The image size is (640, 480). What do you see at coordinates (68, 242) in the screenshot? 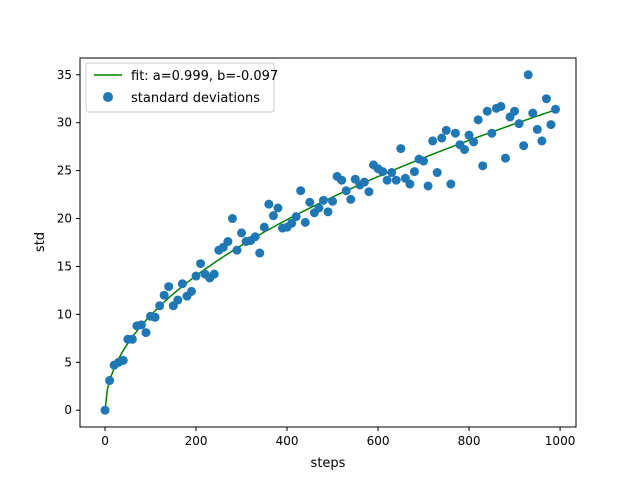
I see `y-axis-ticks: 0 5 10 15 20 25 30 35` at bounding box center [68, 242].